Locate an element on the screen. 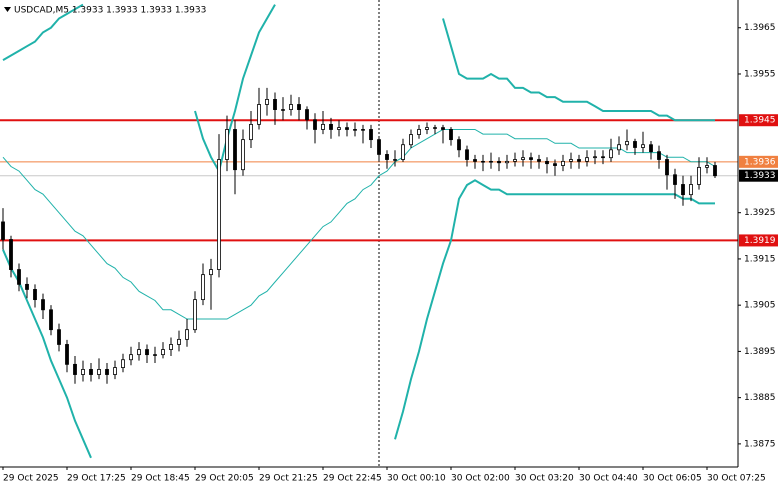 This screenshot has width=781, height=489. chart-title: USDCAD,M5 1.3933 1.3933 1.3933 1.3933 is located at coordinates (110, 11).